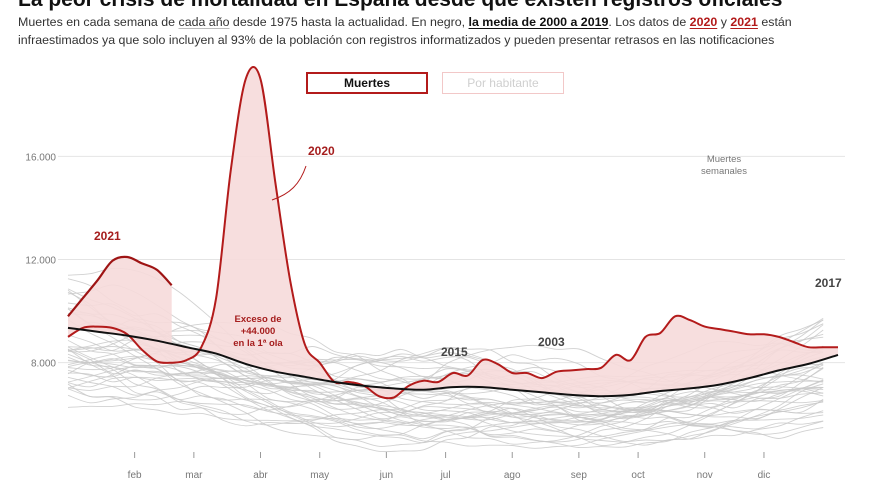 This screenshot has width=880, height=495. I want to click on x-tick-label: sep, so click(579, 475).